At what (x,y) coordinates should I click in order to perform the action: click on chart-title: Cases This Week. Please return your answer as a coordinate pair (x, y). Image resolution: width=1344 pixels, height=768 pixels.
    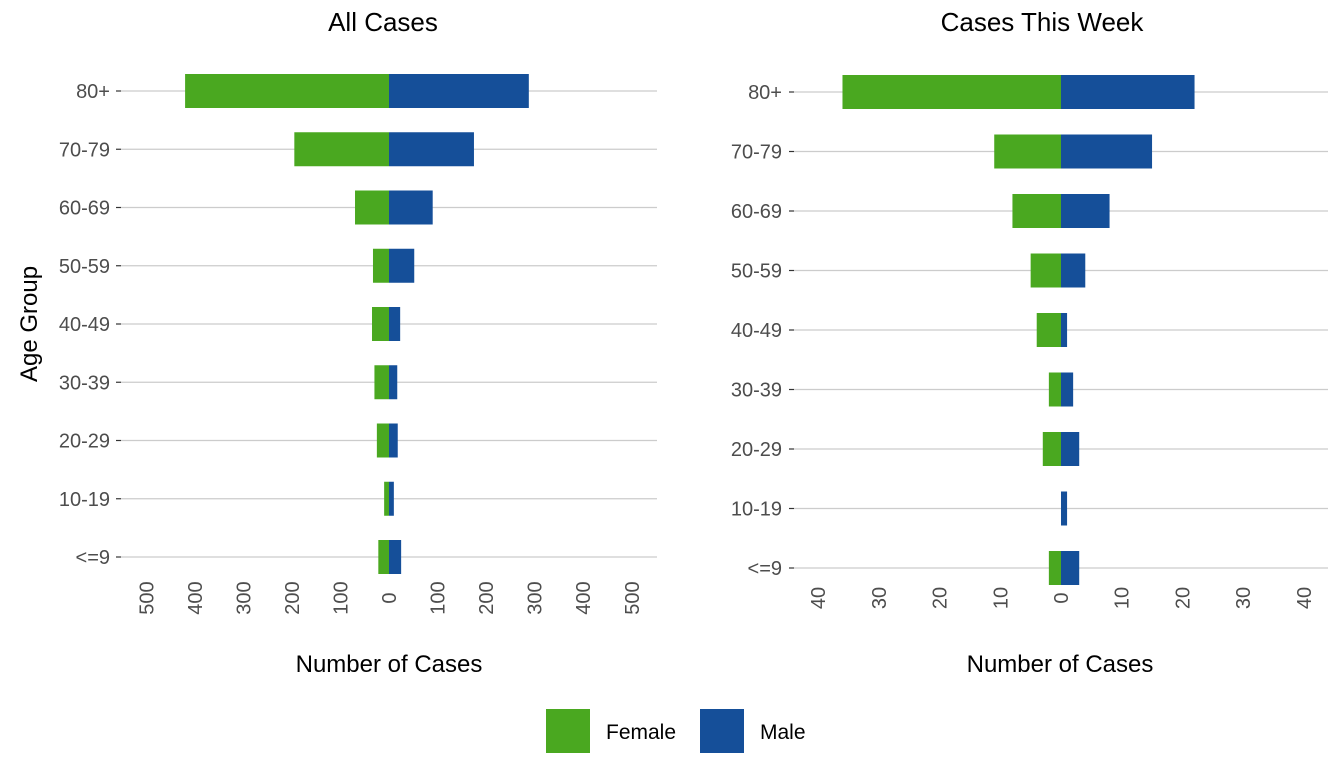
    Looking at the image, I should click on (1043, 22).